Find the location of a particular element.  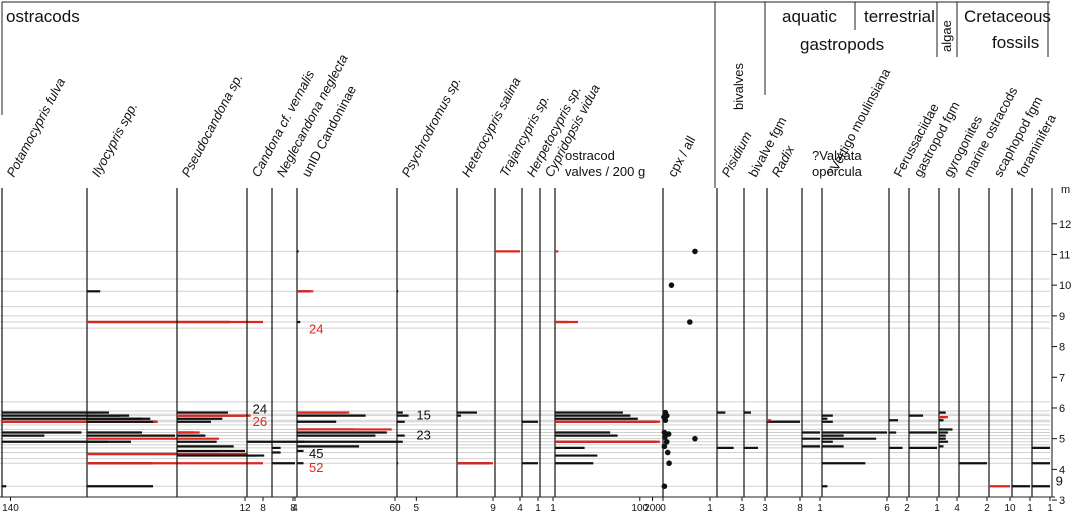

group-label-algae: algae is located at coordinates (946, 36).